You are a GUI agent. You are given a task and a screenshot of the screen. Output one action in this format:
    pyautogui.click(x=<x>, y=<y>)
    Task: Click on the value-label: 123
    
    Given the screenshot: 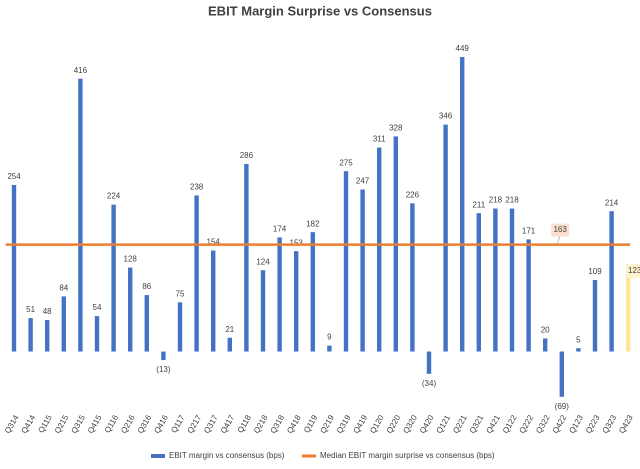 What is the action you would take?
    pyautogui.click(x=634, y=270)
    